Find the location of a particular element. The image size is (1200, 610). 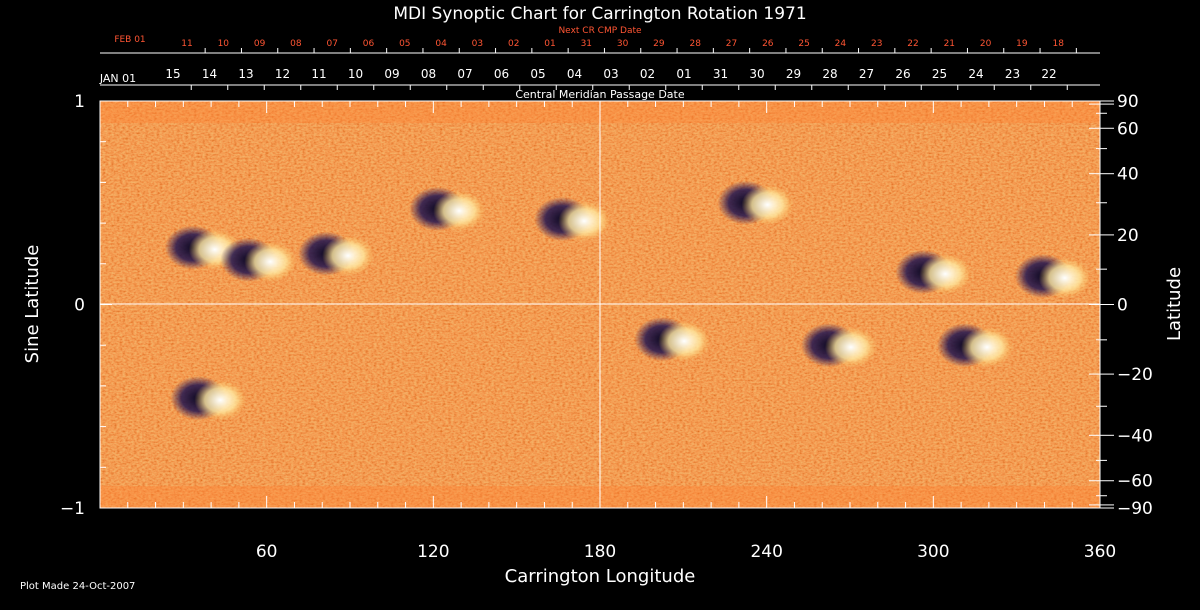

cmp-date-label: 15 is located at coordinates (172, 74).